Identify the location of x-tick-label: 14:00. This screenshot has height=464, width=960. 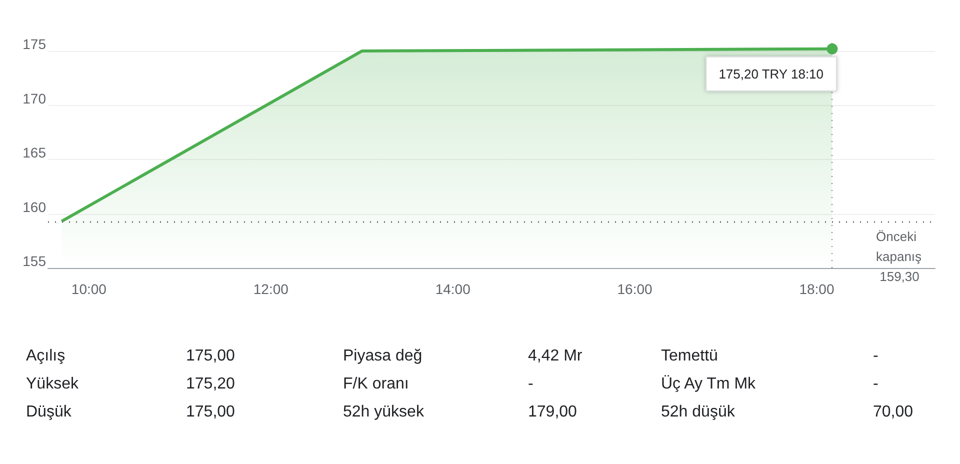
(453, 289).